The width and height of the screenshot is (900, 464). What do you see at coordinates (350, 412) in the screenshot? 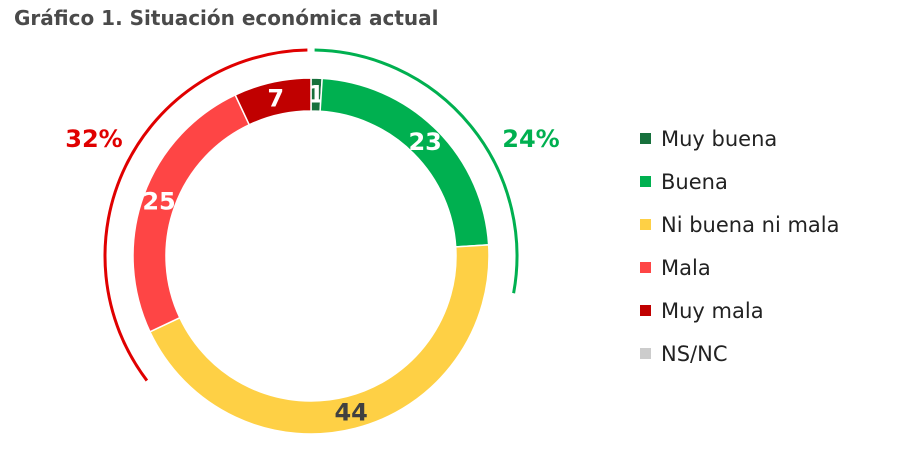
I see `data-label-ni-buena-ni-mala: 44` at bounding box center [350, 412].